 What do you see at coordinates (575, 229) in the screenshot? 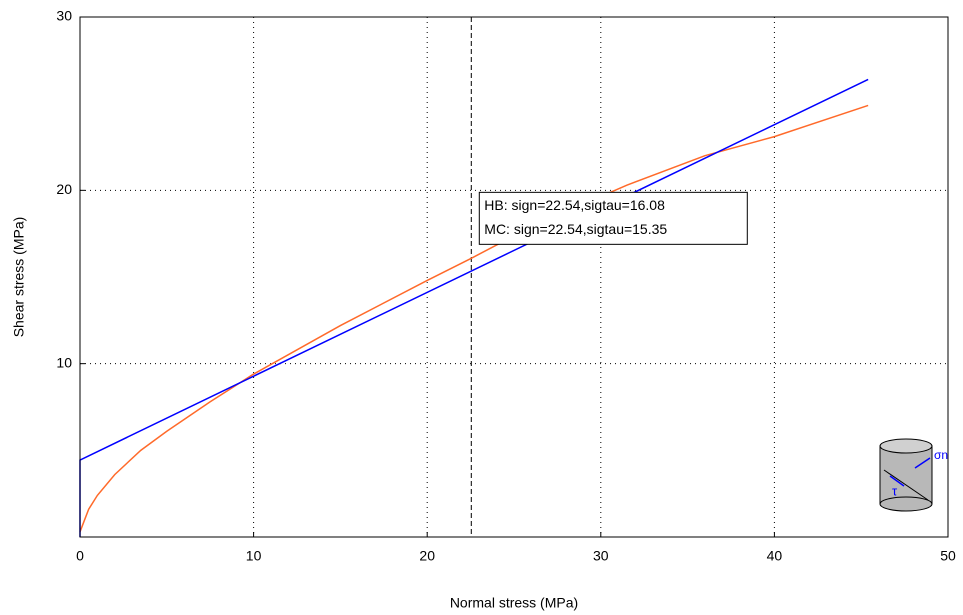
I see `annotation-text: MC: sign=22.54,sigtau=15.35` at bounding box center [575, 229].